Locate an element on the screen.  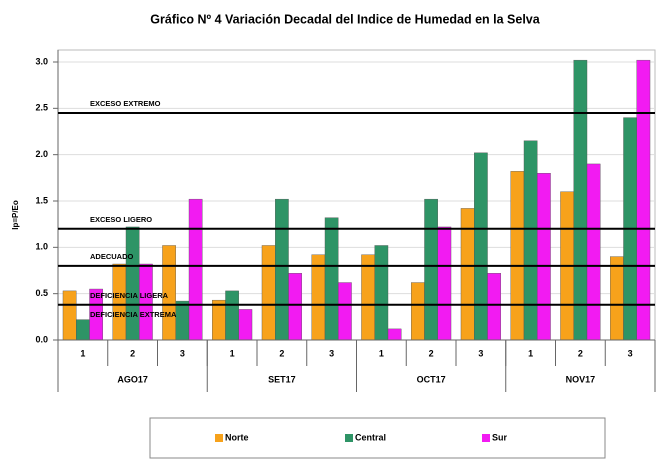
group-label: SET17 is located at coordinates (282, 379).